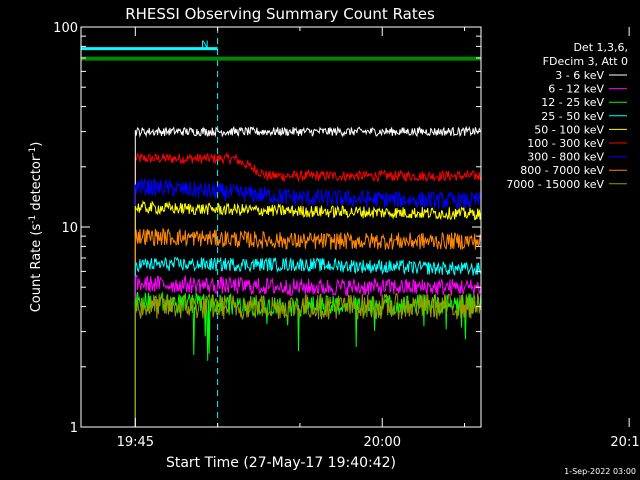  Describe the element at coordinates (382, 442) in the screenshot. I see `x-tick-label: 20:00` at that location.